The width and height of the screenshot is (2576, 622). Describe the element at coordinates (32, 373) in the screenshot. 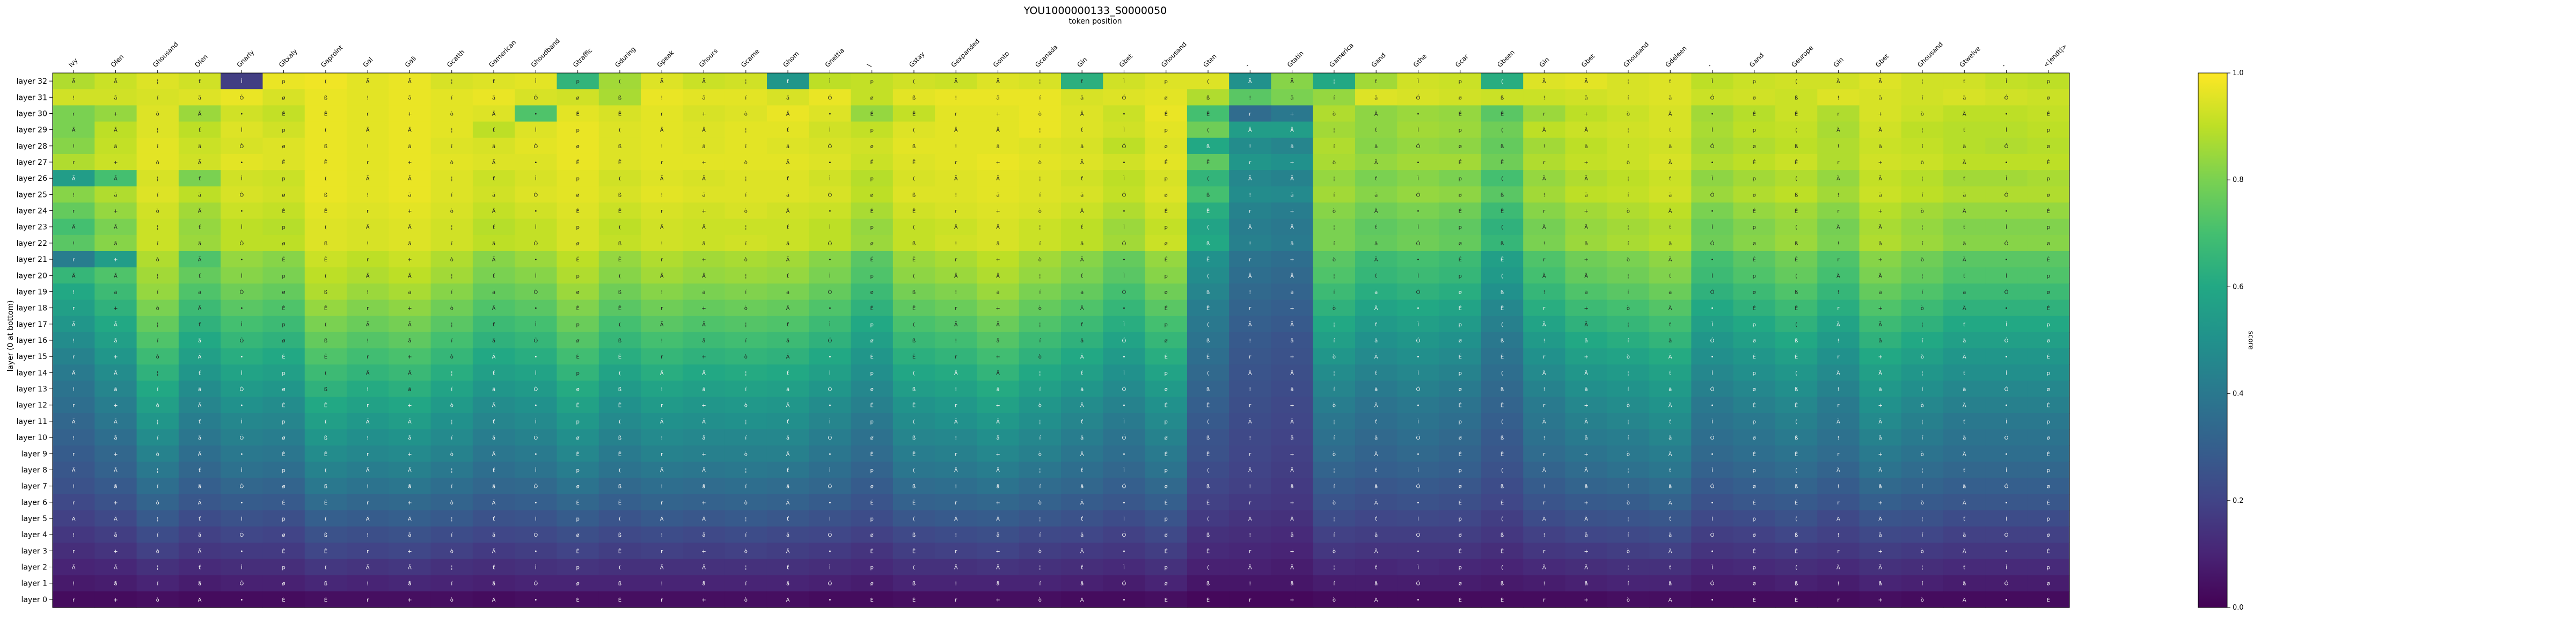

I see `y-tick-label: layer 14` at that location.